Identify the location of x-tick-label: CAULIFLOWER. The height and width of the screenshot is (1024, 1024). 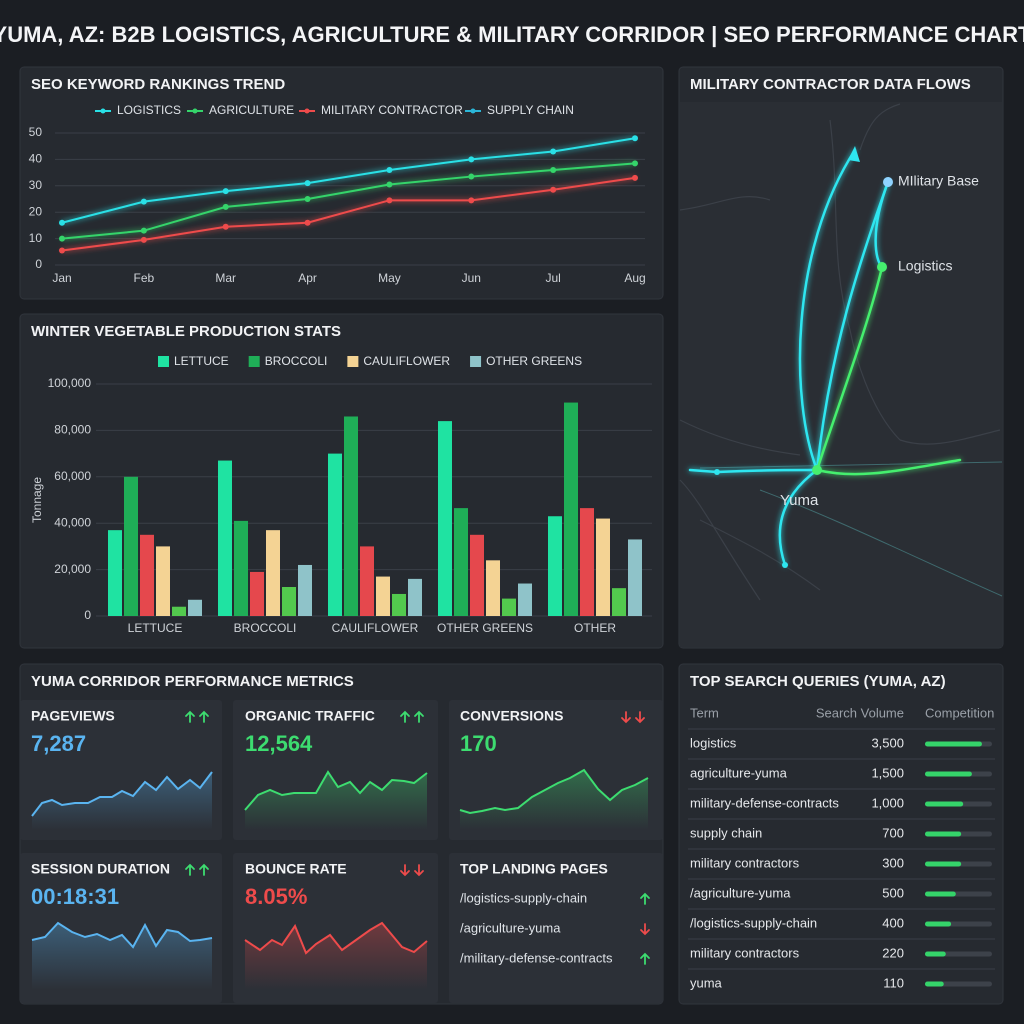
(375, 628).